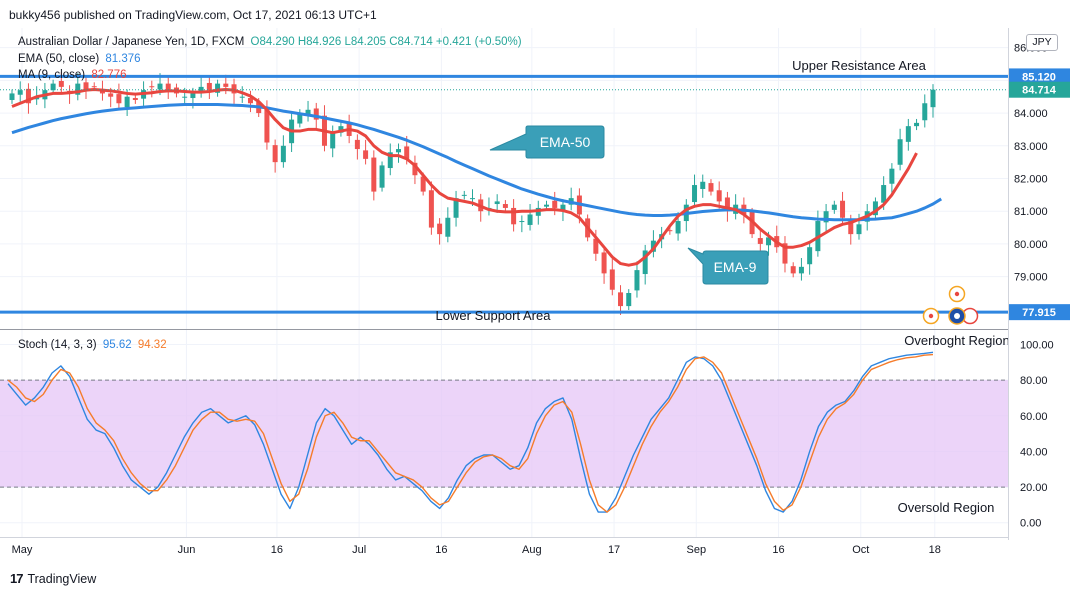  Describe the element at coordinates (935, 550) in the screenshot. I see `time-tick-label: 18` at that location.